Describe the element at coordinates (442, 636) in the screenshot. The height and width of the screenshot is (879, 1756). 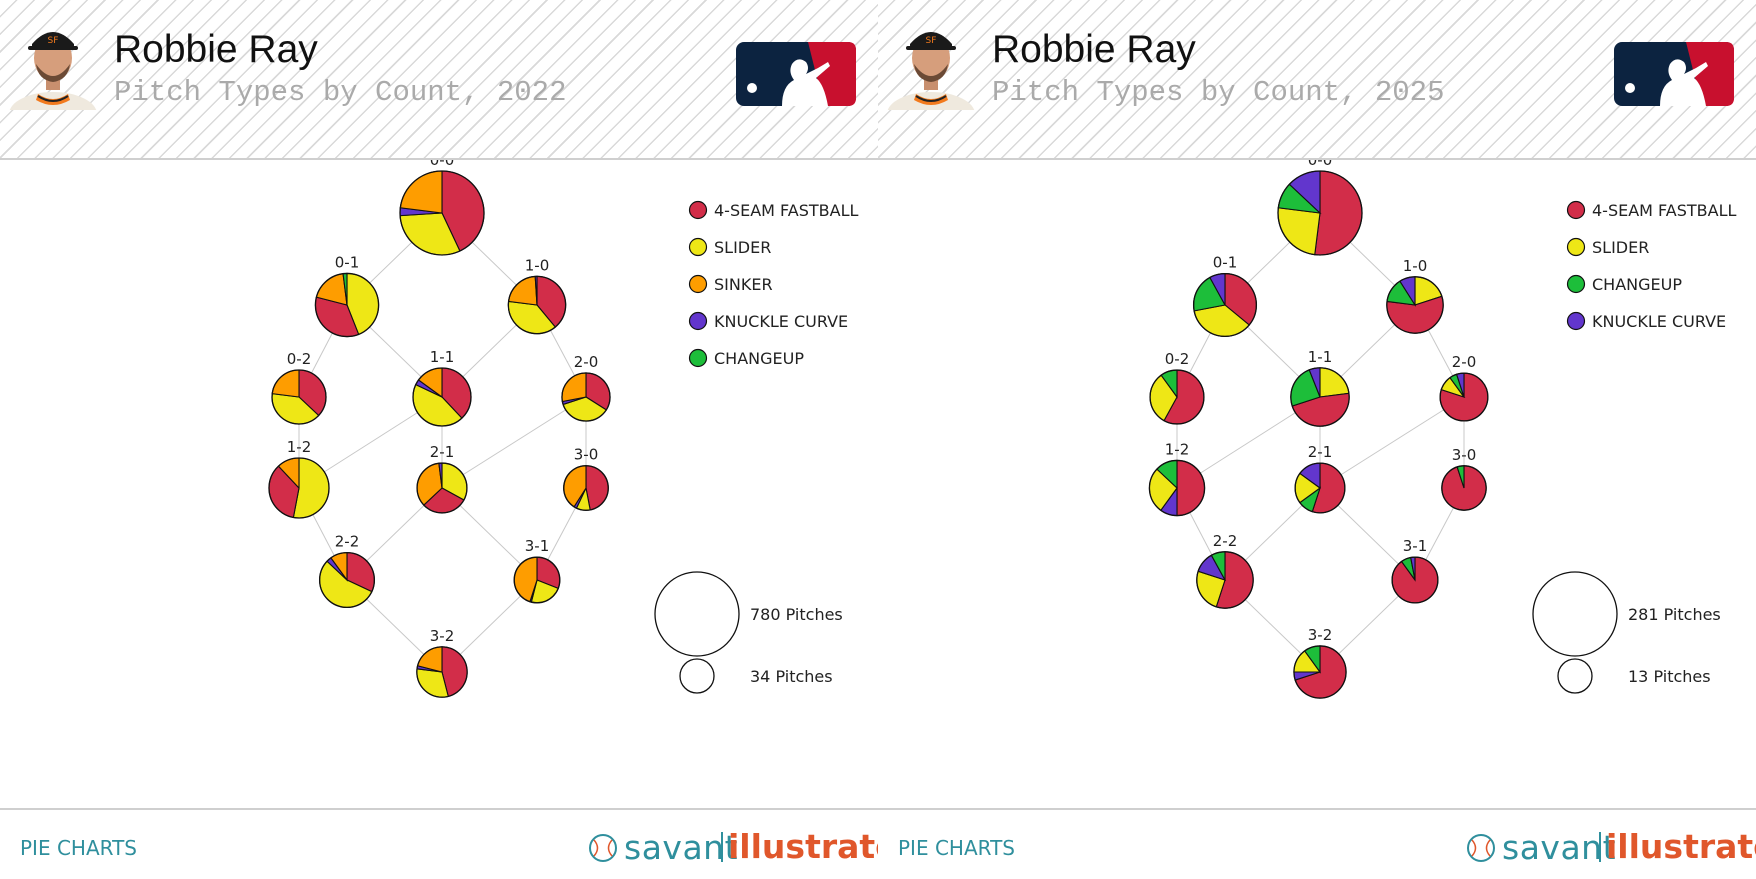
I see `count-label: 3-2` at that location.